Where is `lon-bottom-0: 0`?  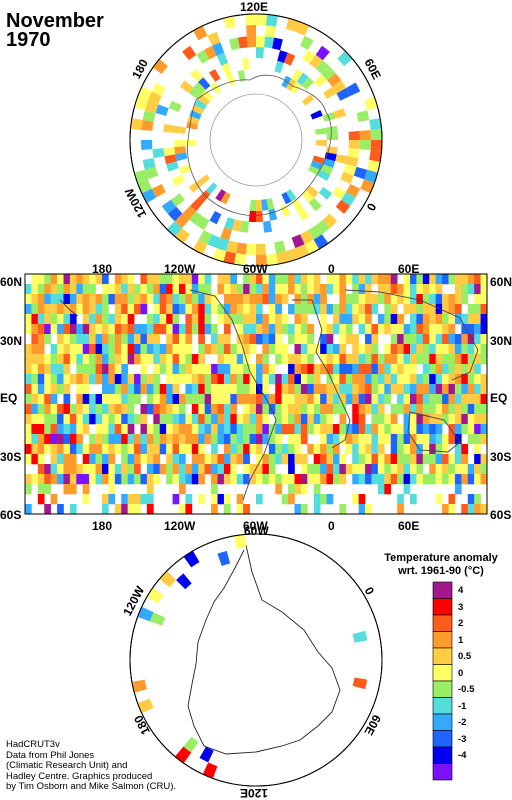 lon-bottom-0: 0 is located at coordinates (331, 526).